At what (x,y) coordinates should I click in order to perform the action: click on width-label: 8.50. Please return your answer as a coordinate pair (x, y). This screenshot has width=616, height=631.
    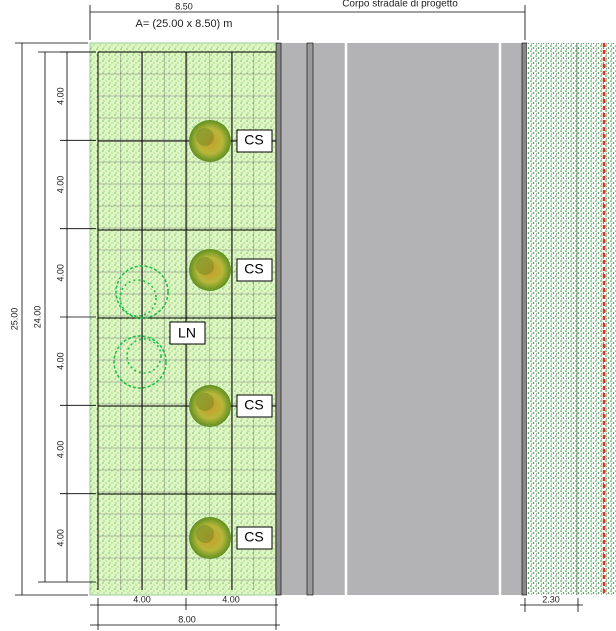
    Looking at the image, I should click on (184, 6).